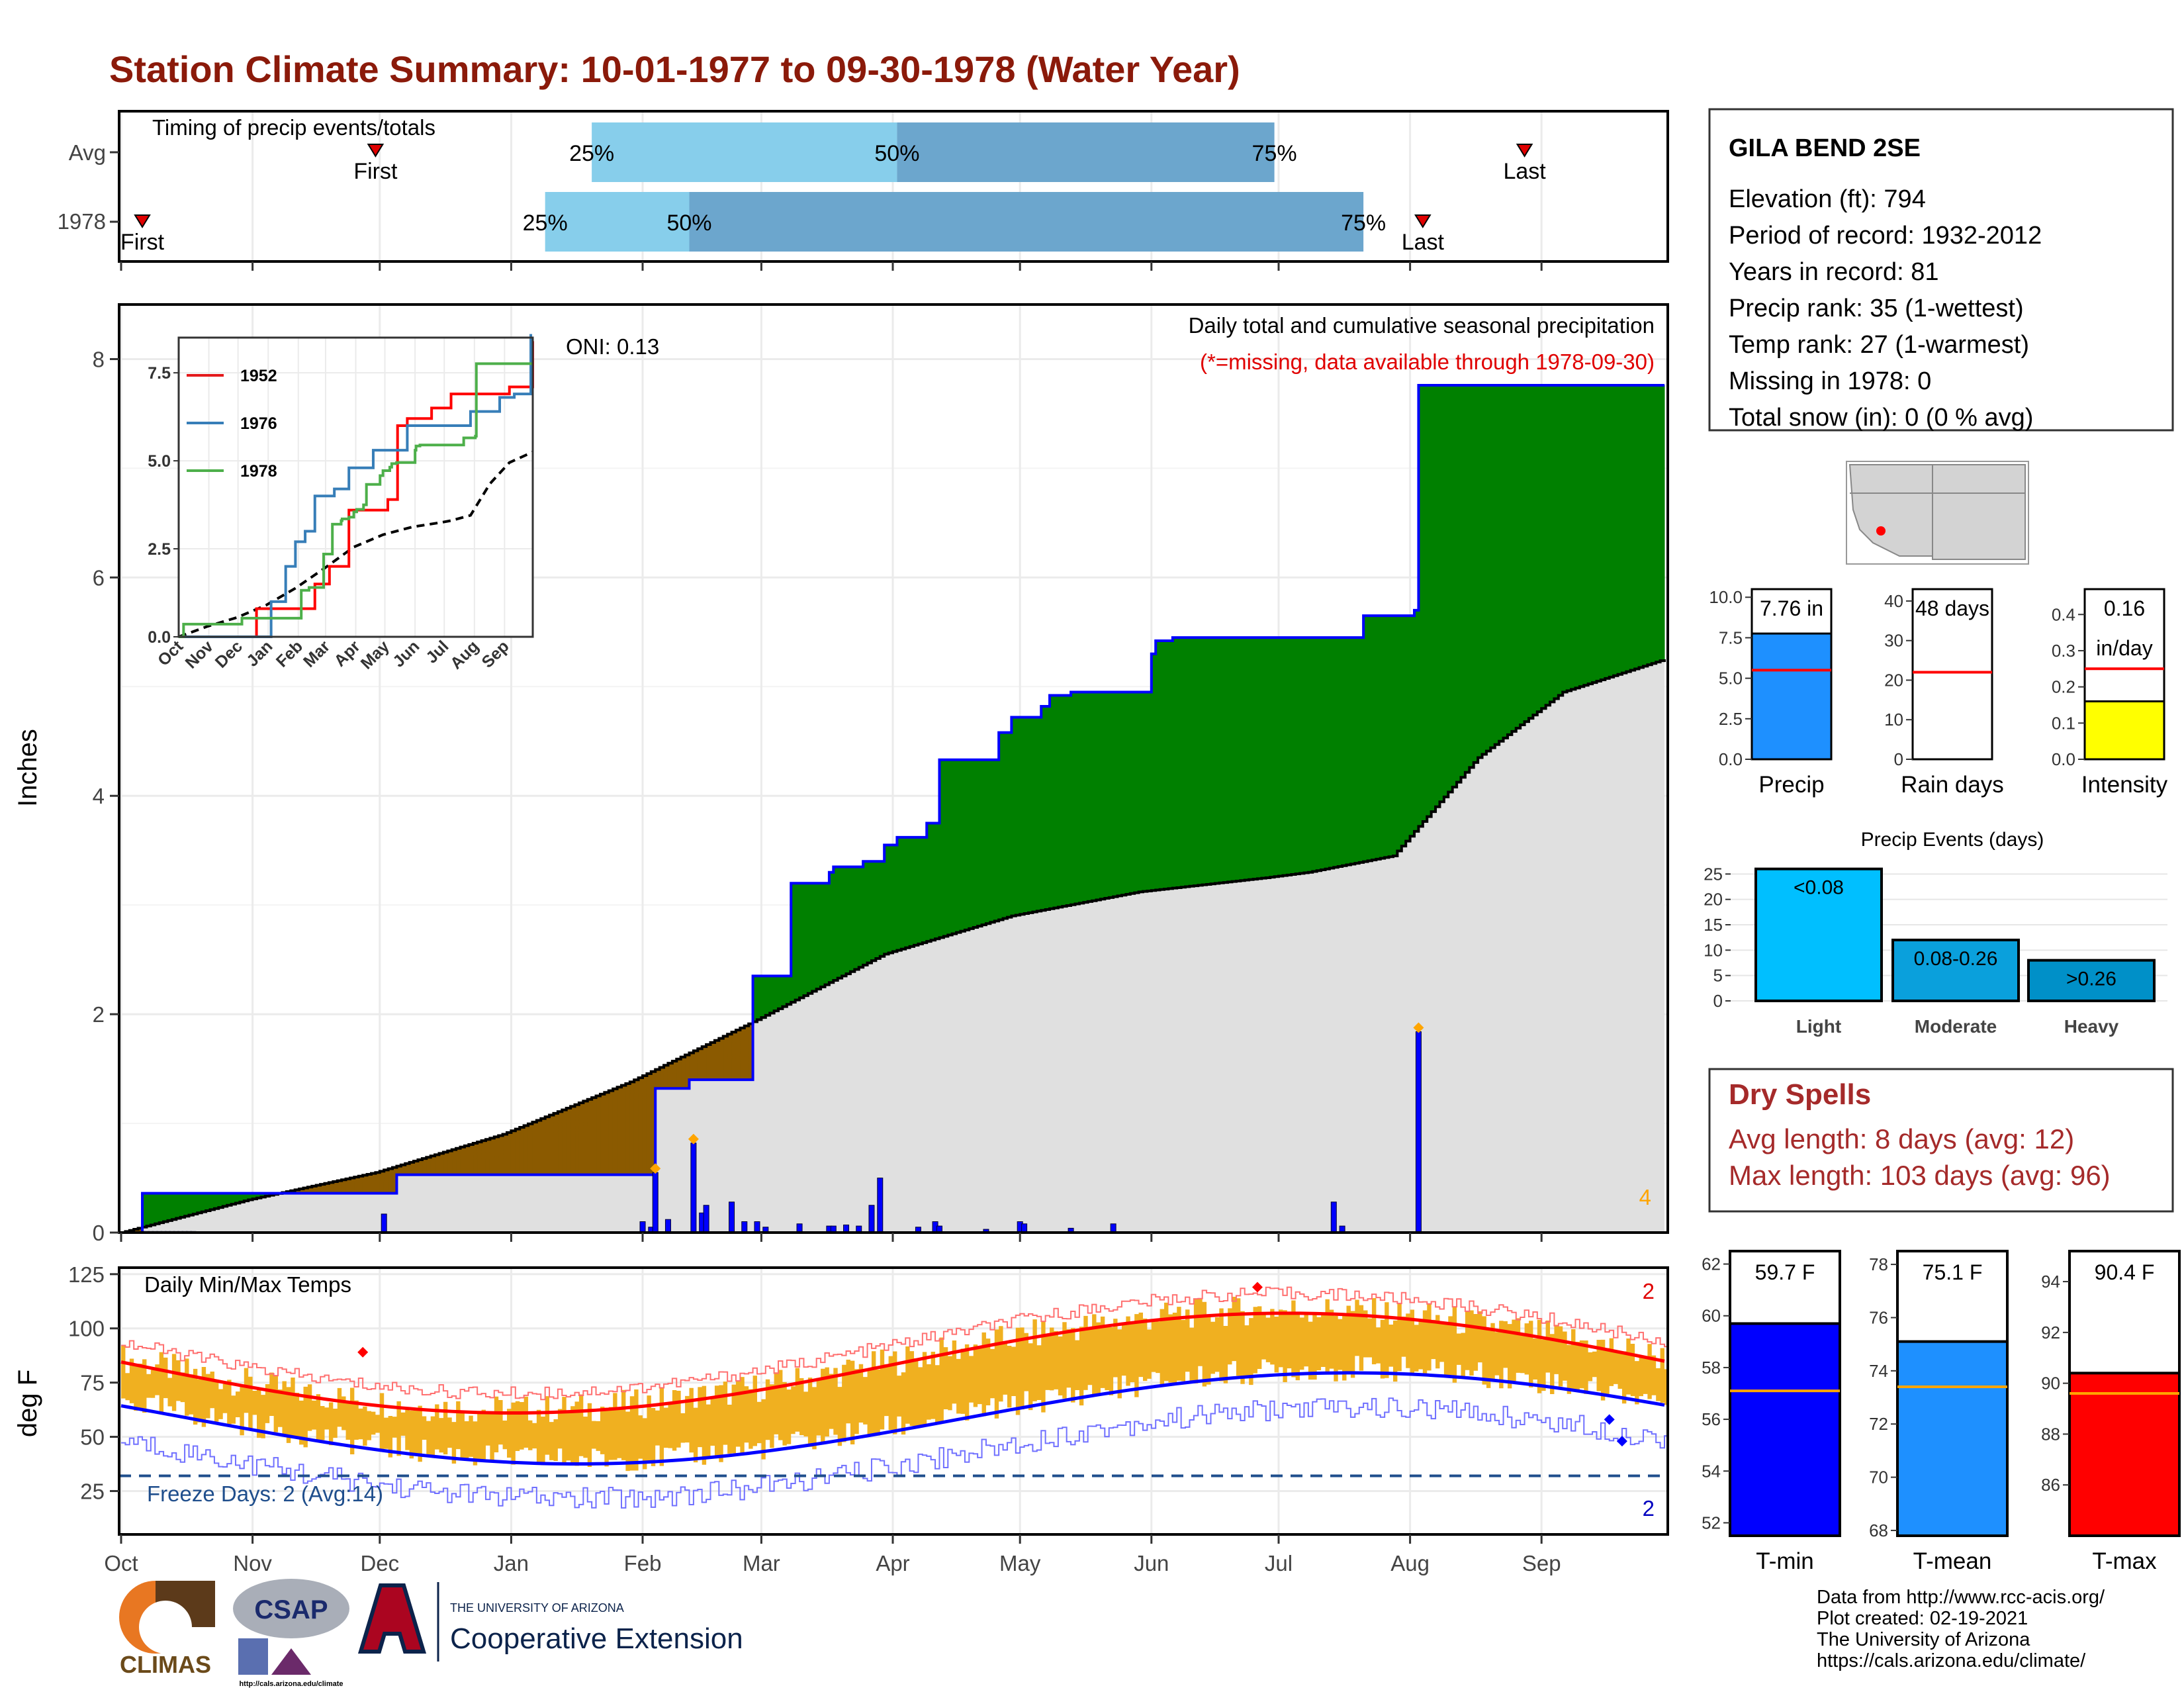 This screenshot has height=1688, width=2184. What do you see at coordinates (1713, 874) in the screenshot?
I see `events-tick-label: 25` at bounding box center [1713, 874].